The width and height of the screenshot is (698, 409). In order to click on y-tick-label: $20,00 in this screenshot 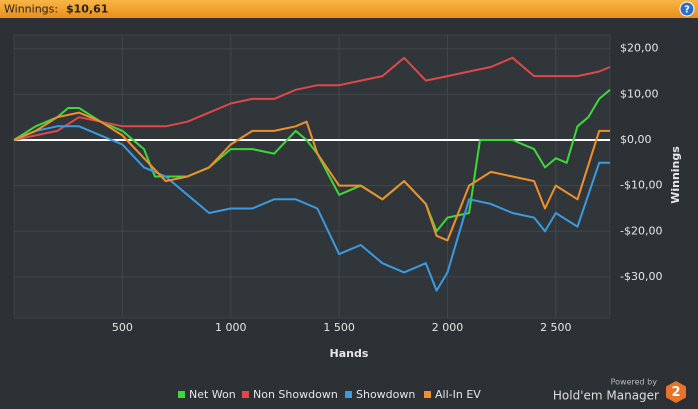, I will do `click(639, 48)`.